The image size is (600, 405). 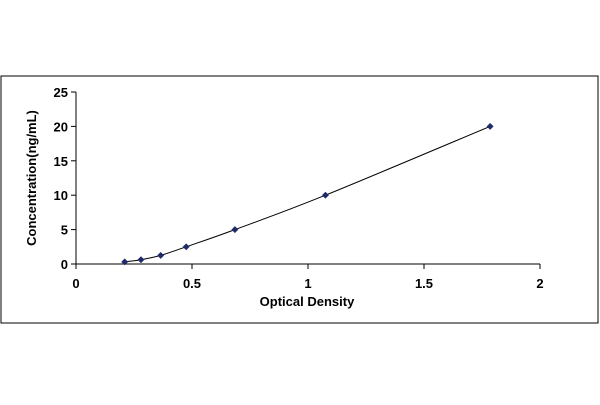 What do you see at coordinates (61, 92) in the screenshot?
I see `y-tick-label: 25` at bounding box center [61, 92].